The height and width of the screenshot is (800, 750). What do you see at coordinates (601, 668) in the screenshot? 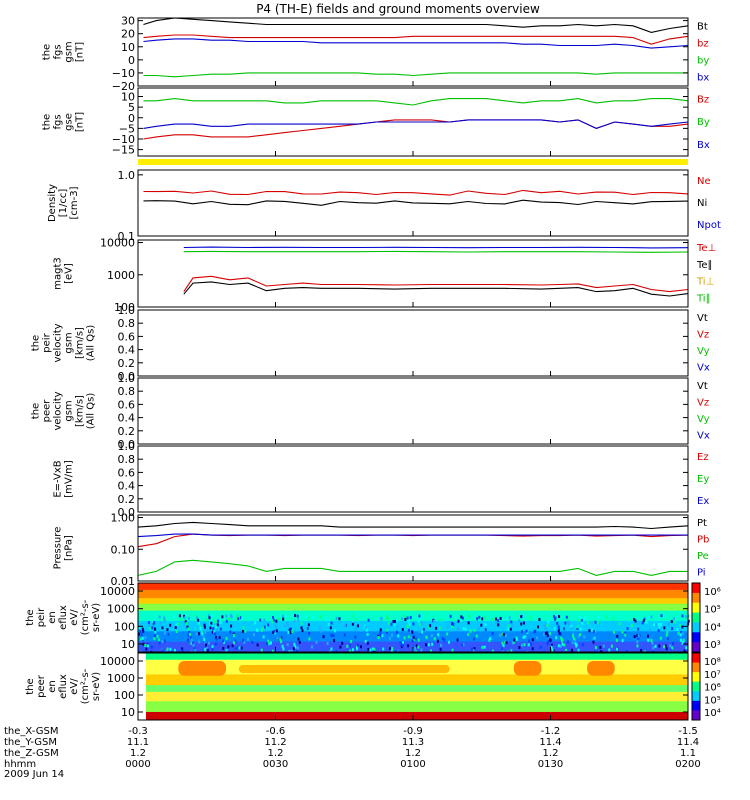
I see `spectrogram-feature` at bounding box center [601, 668].